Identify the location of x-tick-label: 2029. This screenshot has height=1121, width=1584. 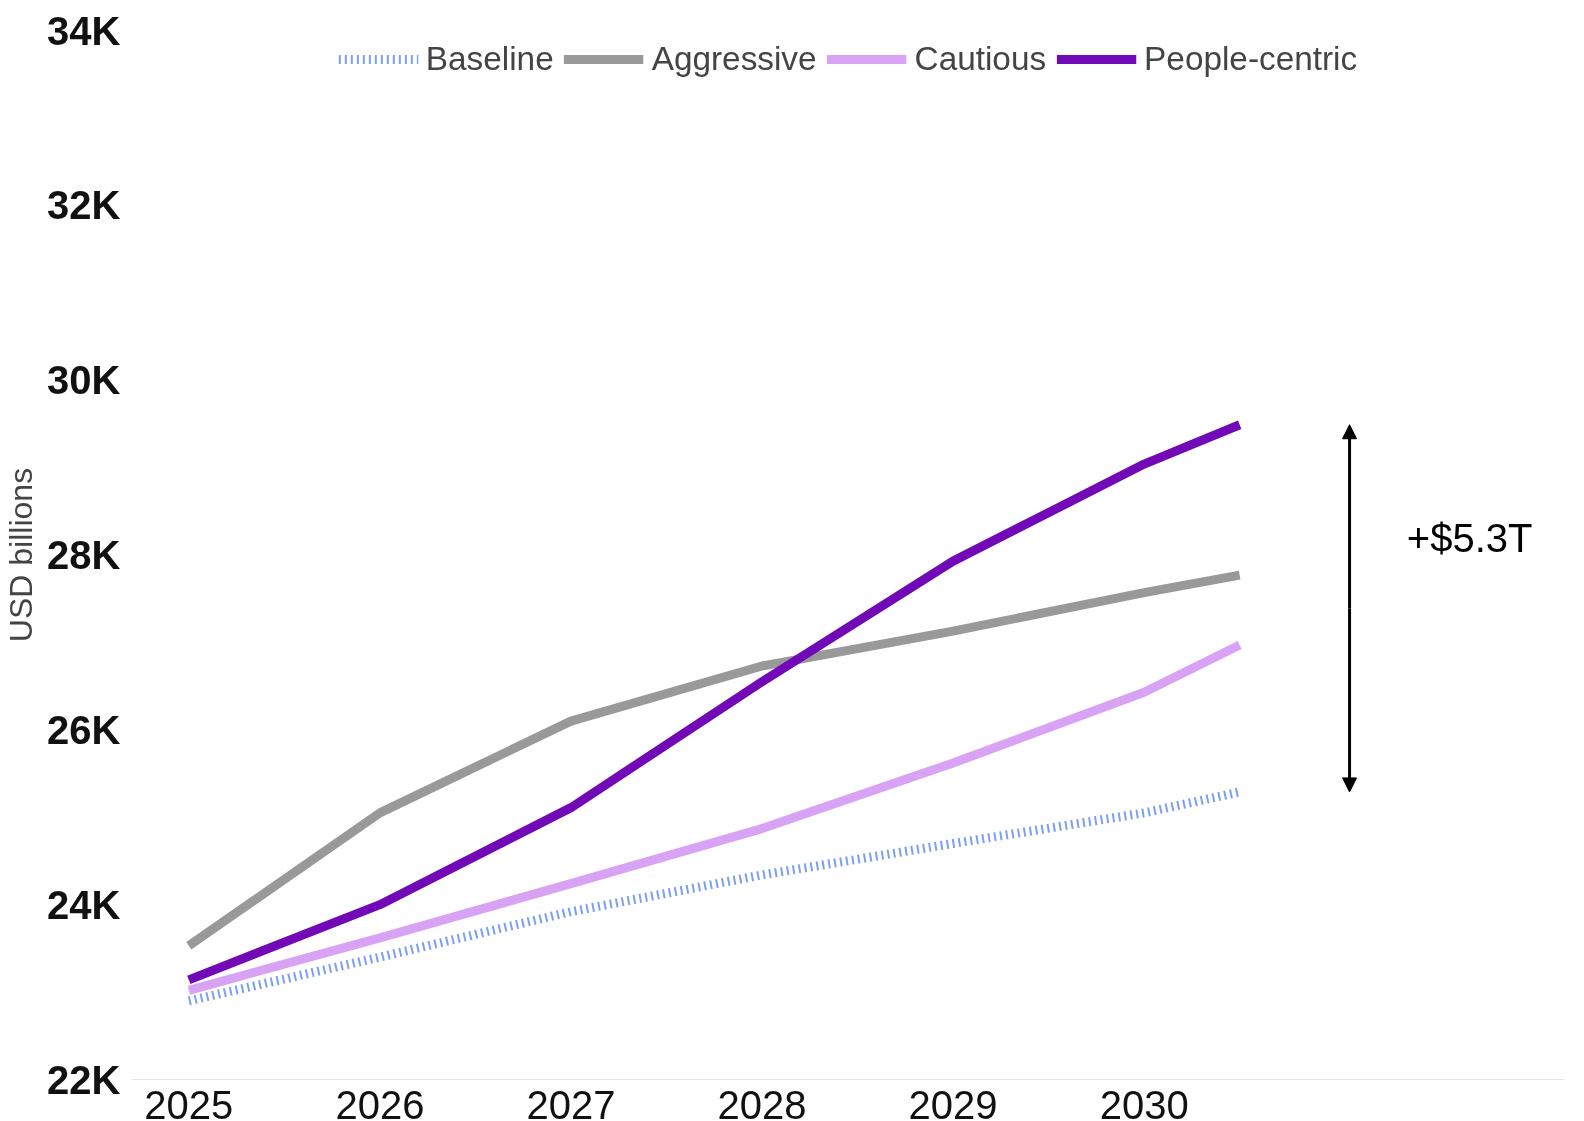
(953, 1101).